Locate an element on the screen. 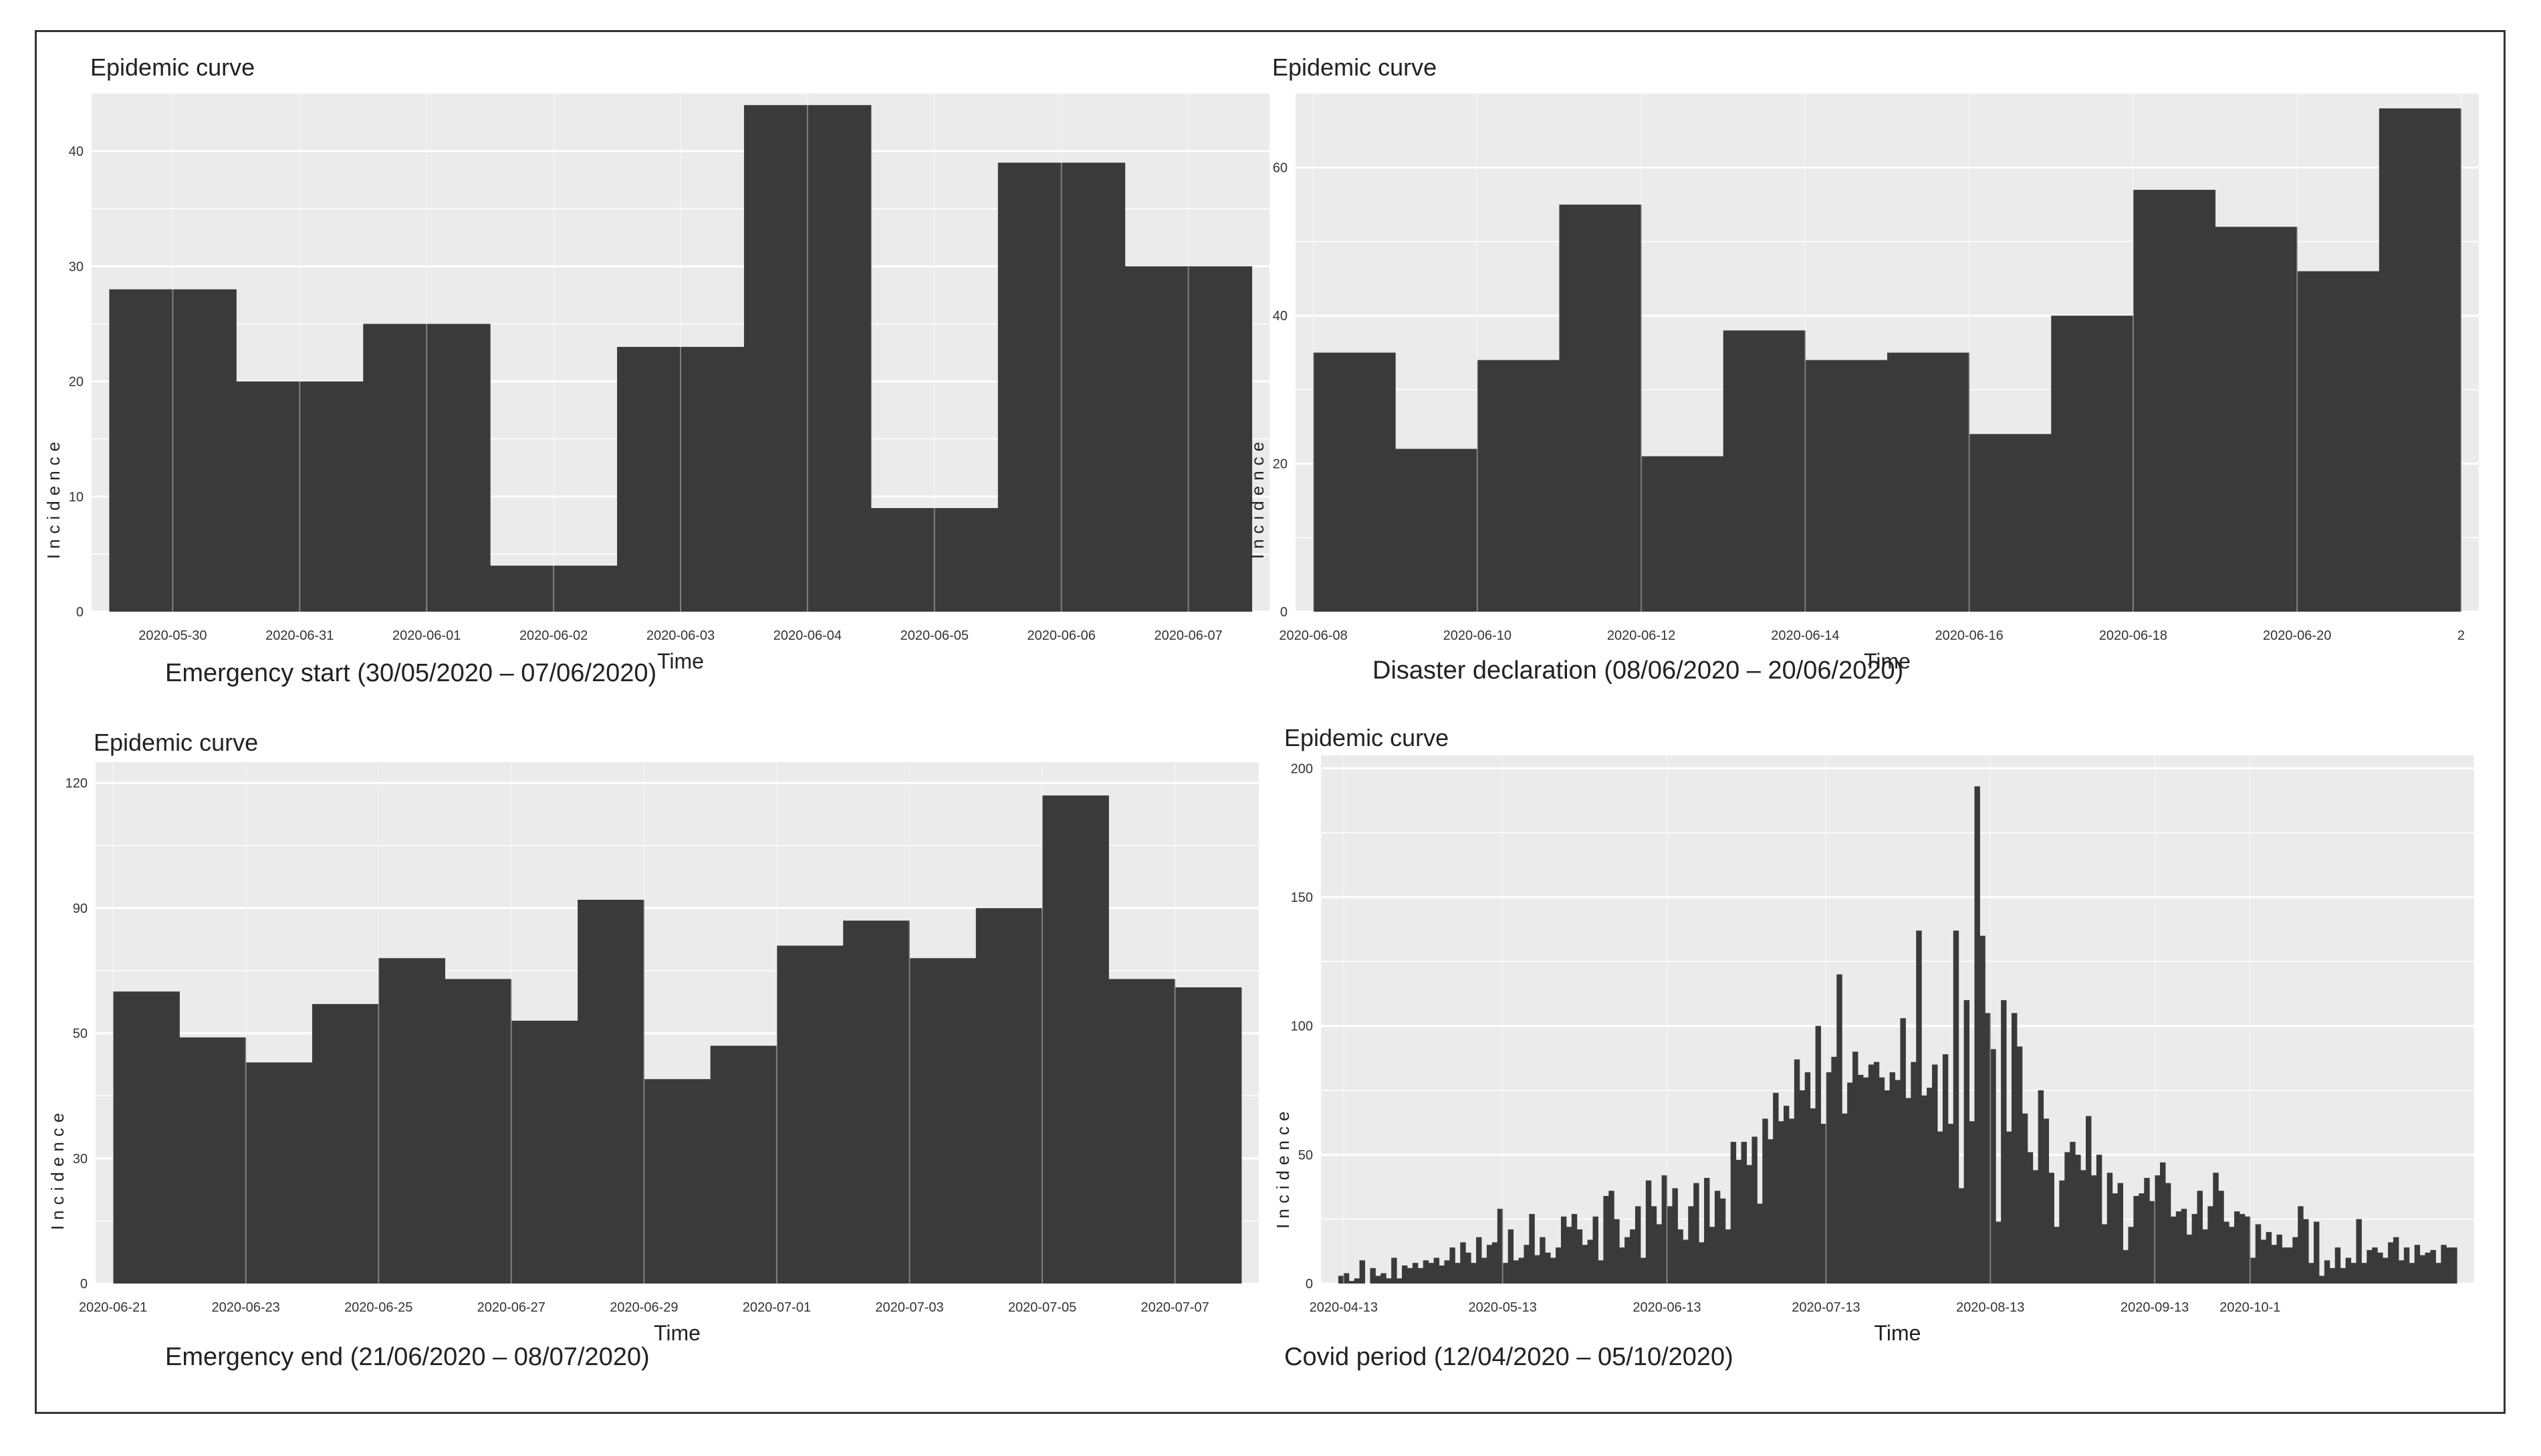 The width and height of the screenshot is (2541, 1456). y-tick-label: 20 is located at coordinates (76, 382).